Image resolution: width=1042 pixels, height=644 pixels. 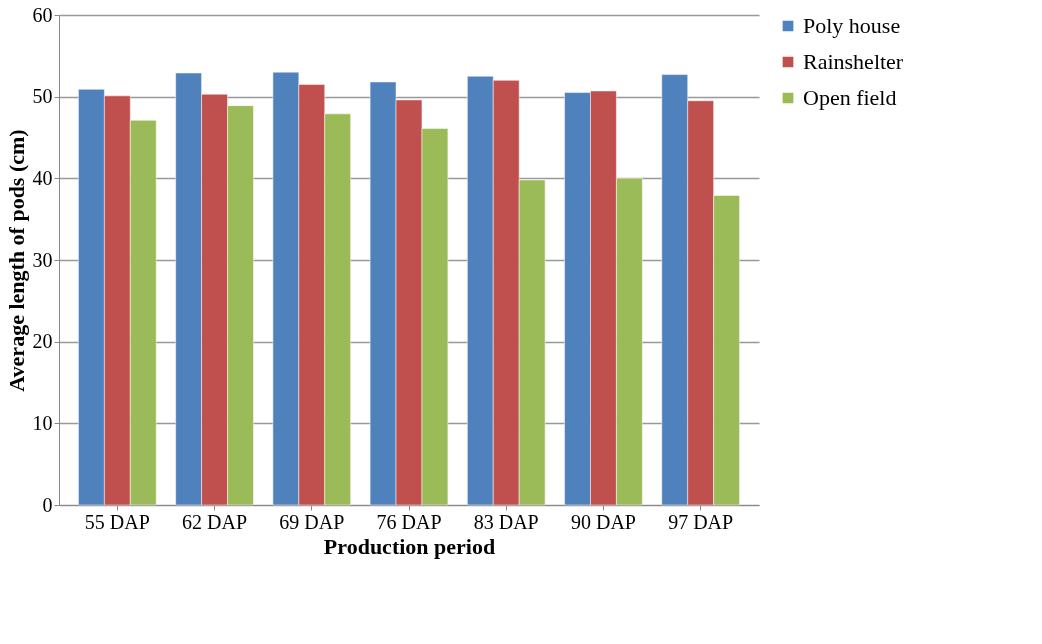 I want to click on x-tick-label: 83 DAP, so click(x=506, y=521).